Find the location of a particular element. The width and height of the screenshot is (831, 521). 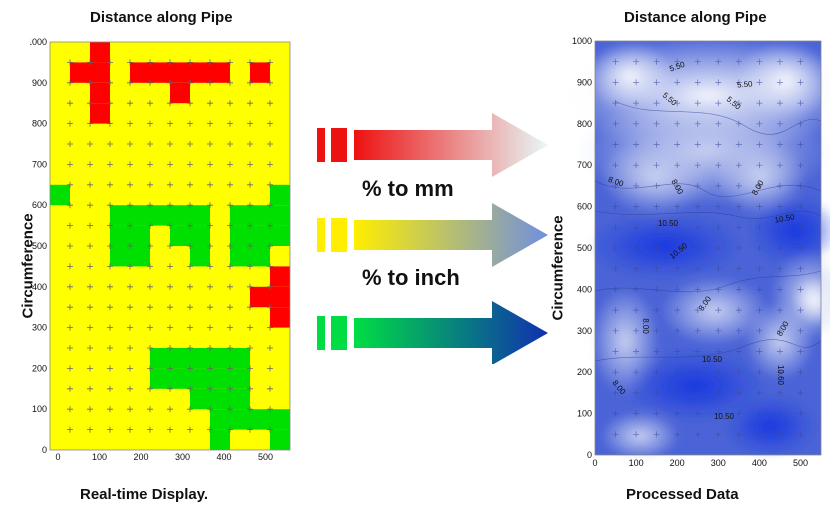

right-panel-title: Distance along Pipe is located at coordinates (695, 17).